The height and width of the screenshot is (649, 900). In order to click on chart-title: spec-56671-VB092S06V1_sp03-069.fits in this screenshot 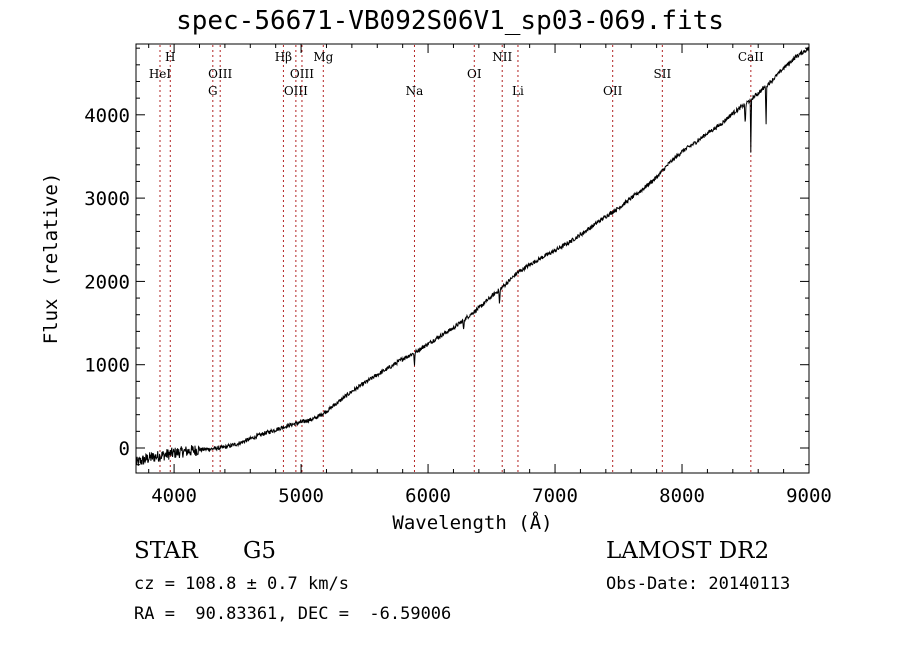, I will do `click(450, 21)`.